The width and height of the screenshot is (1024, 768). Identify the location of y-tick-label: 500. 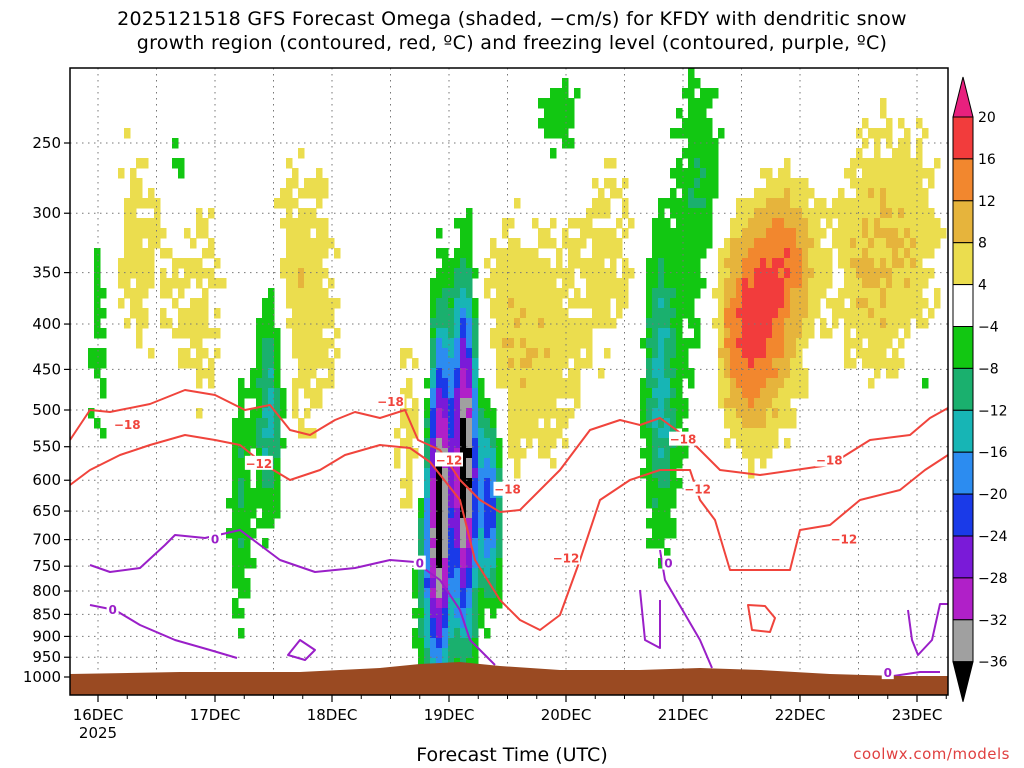
(46, 410).